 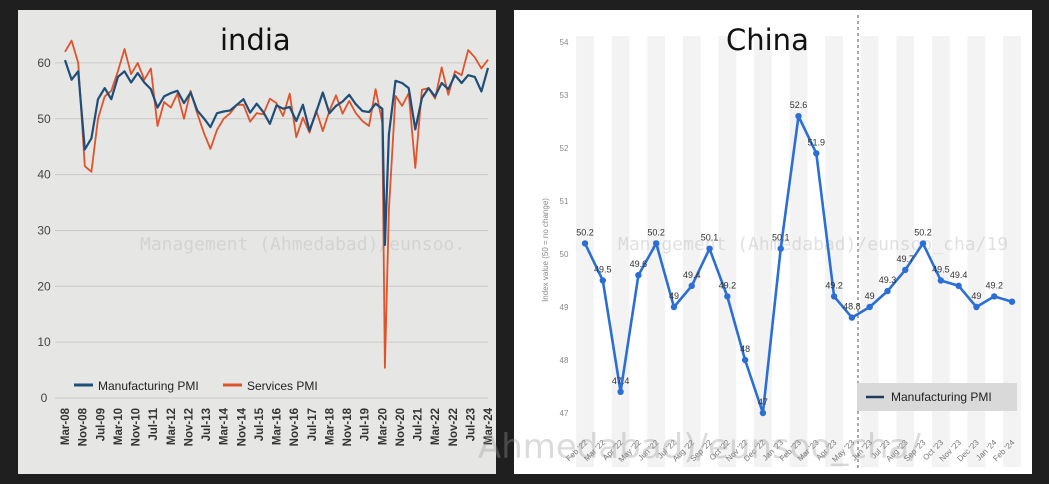 I want to click on y-tick-label: 0, so click(x=44, y=398).